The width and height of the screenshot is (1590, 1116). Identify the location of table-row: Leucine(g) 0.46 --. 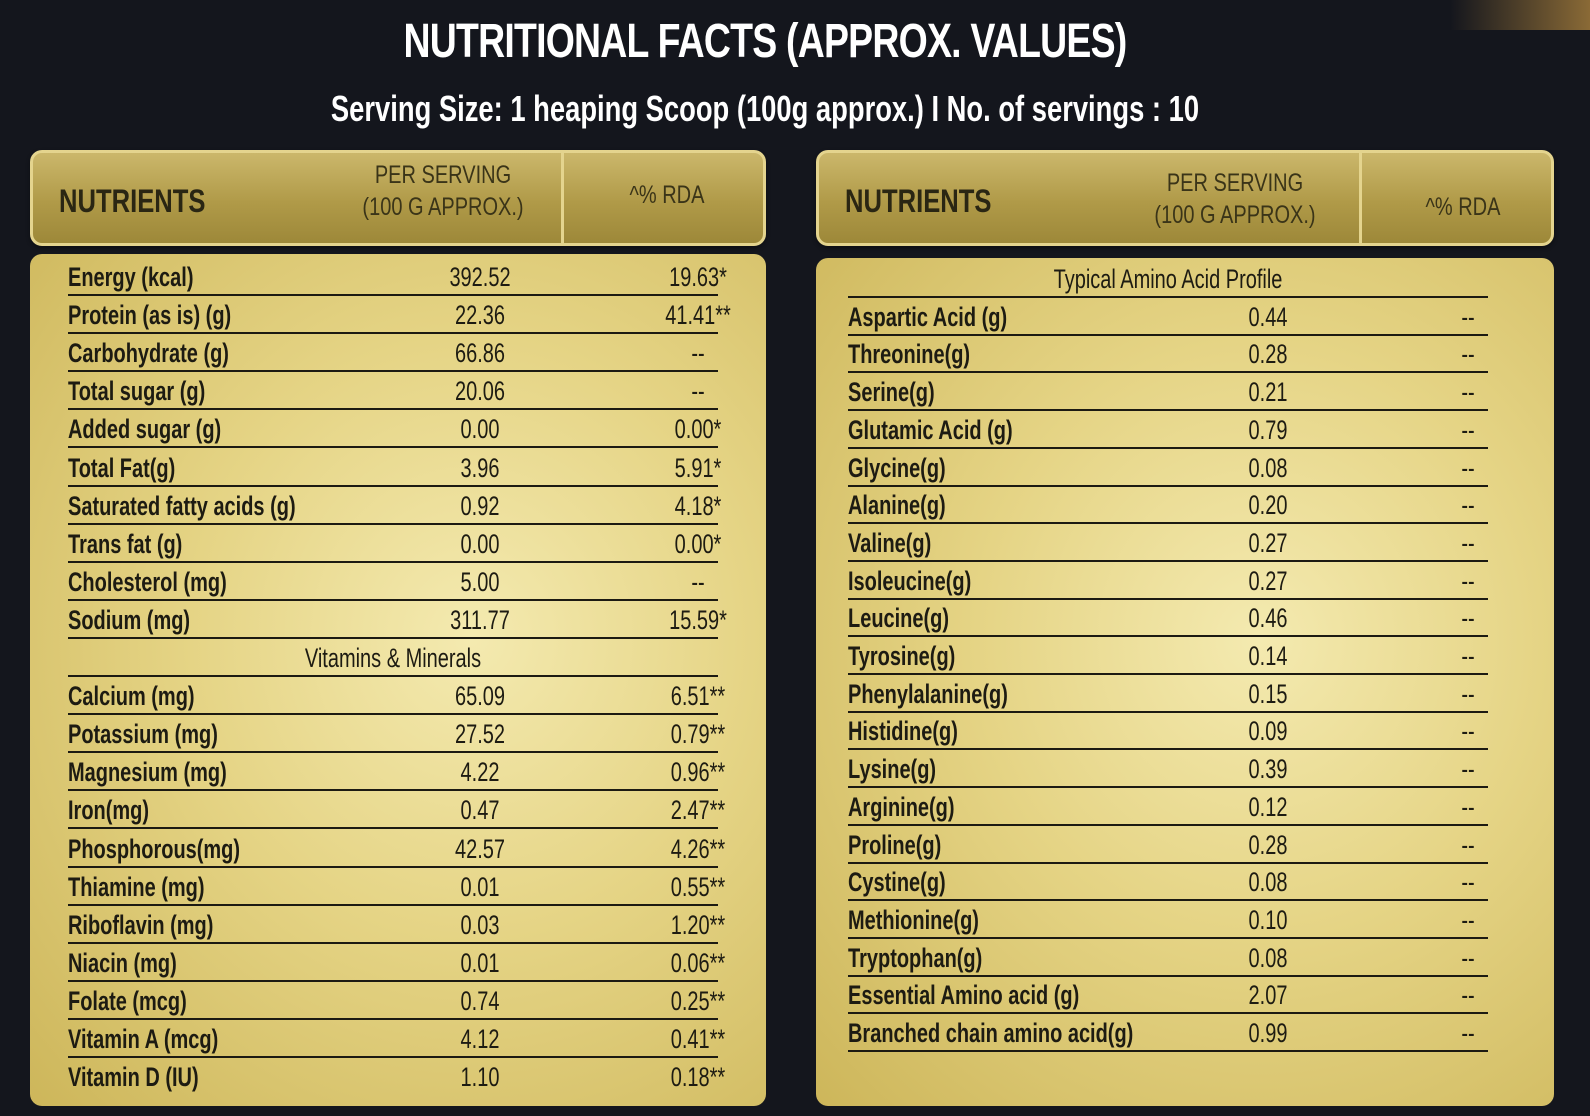
(1168, 619).